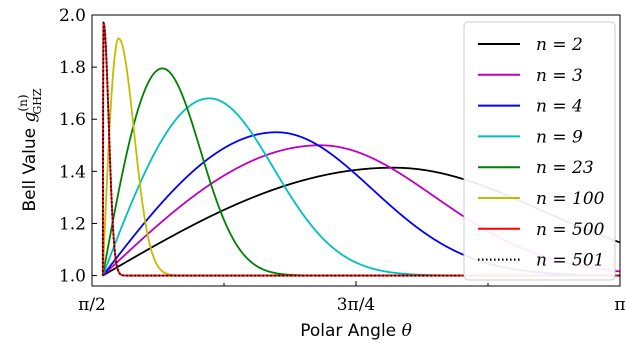  Describe the element at coordinates (72, 68) in the screenshot. I see `y-tick-label: 1.8` at that location.